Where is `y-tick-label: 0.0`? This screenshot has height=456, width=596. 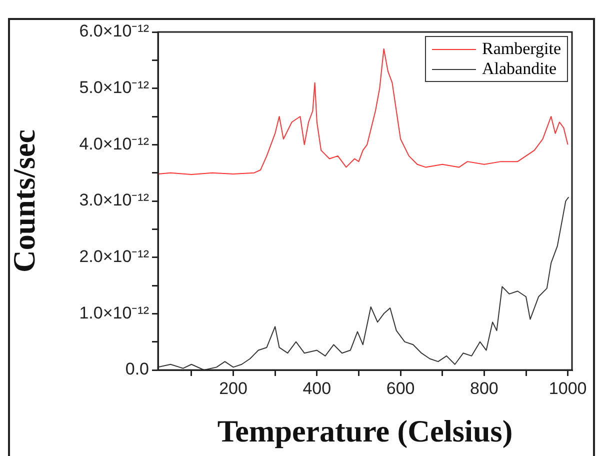
y-tick-label: 0.0 is located at coordinates (137, 369).